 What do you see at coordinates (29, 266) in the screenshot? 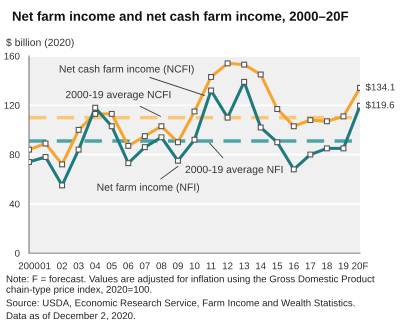
I see `x-tick-label: 2000` at bounding box center [29, 266].